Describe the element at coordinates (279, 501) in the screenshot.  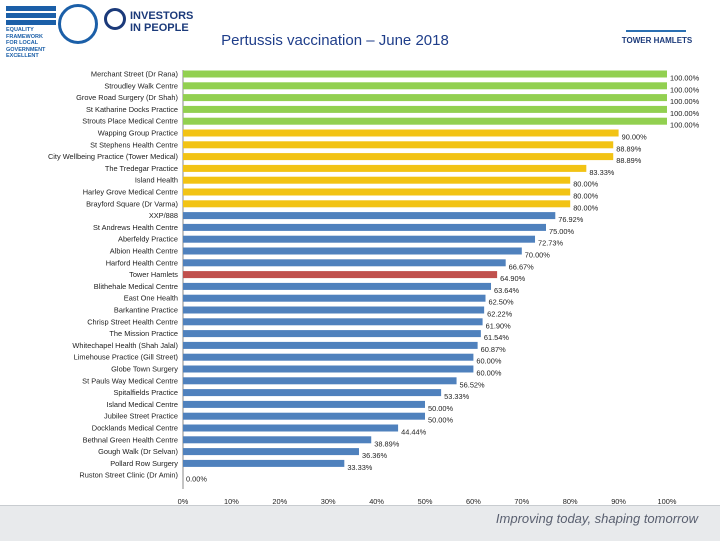
I see `x-tick-label: 20%` at that location.